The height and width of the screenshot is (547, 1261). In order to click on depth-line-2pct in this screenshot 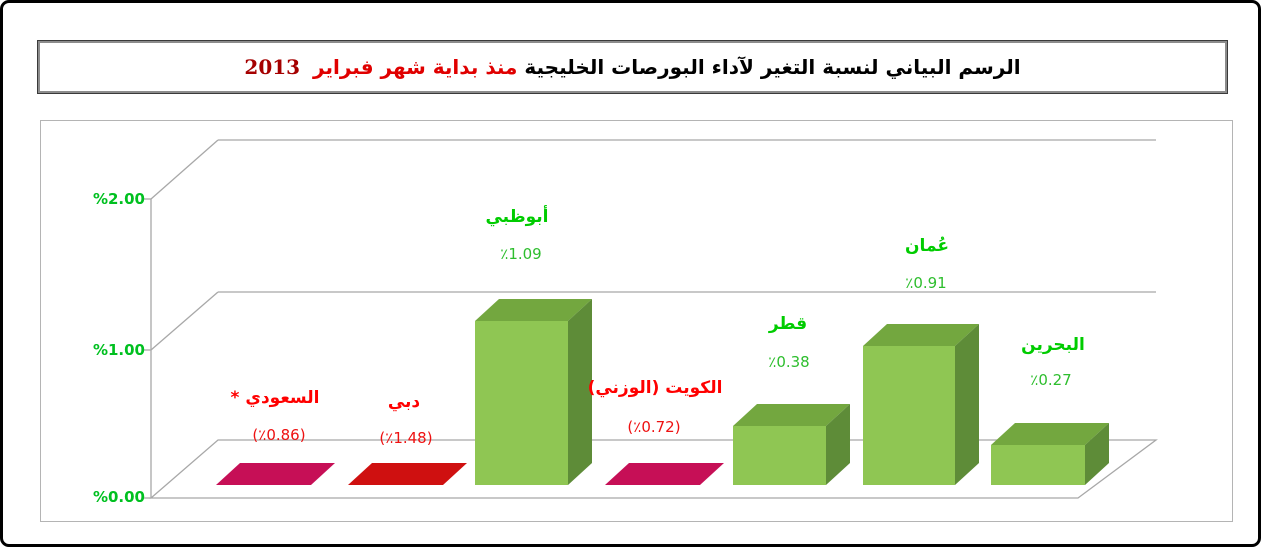, I will do `click(184, 169)`.